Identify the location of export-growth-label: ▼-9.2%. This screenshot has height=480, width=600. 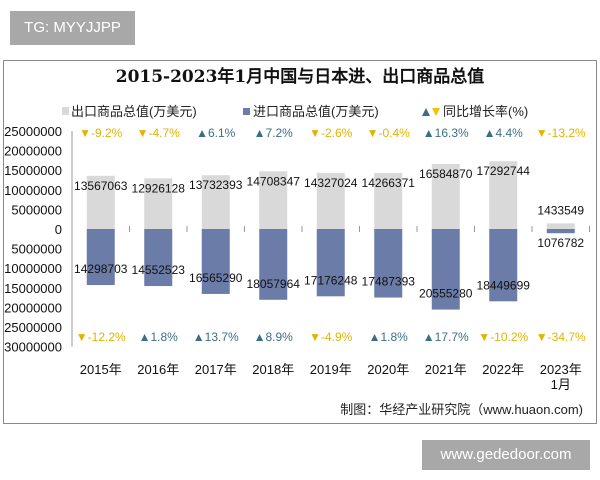
(101, 133).